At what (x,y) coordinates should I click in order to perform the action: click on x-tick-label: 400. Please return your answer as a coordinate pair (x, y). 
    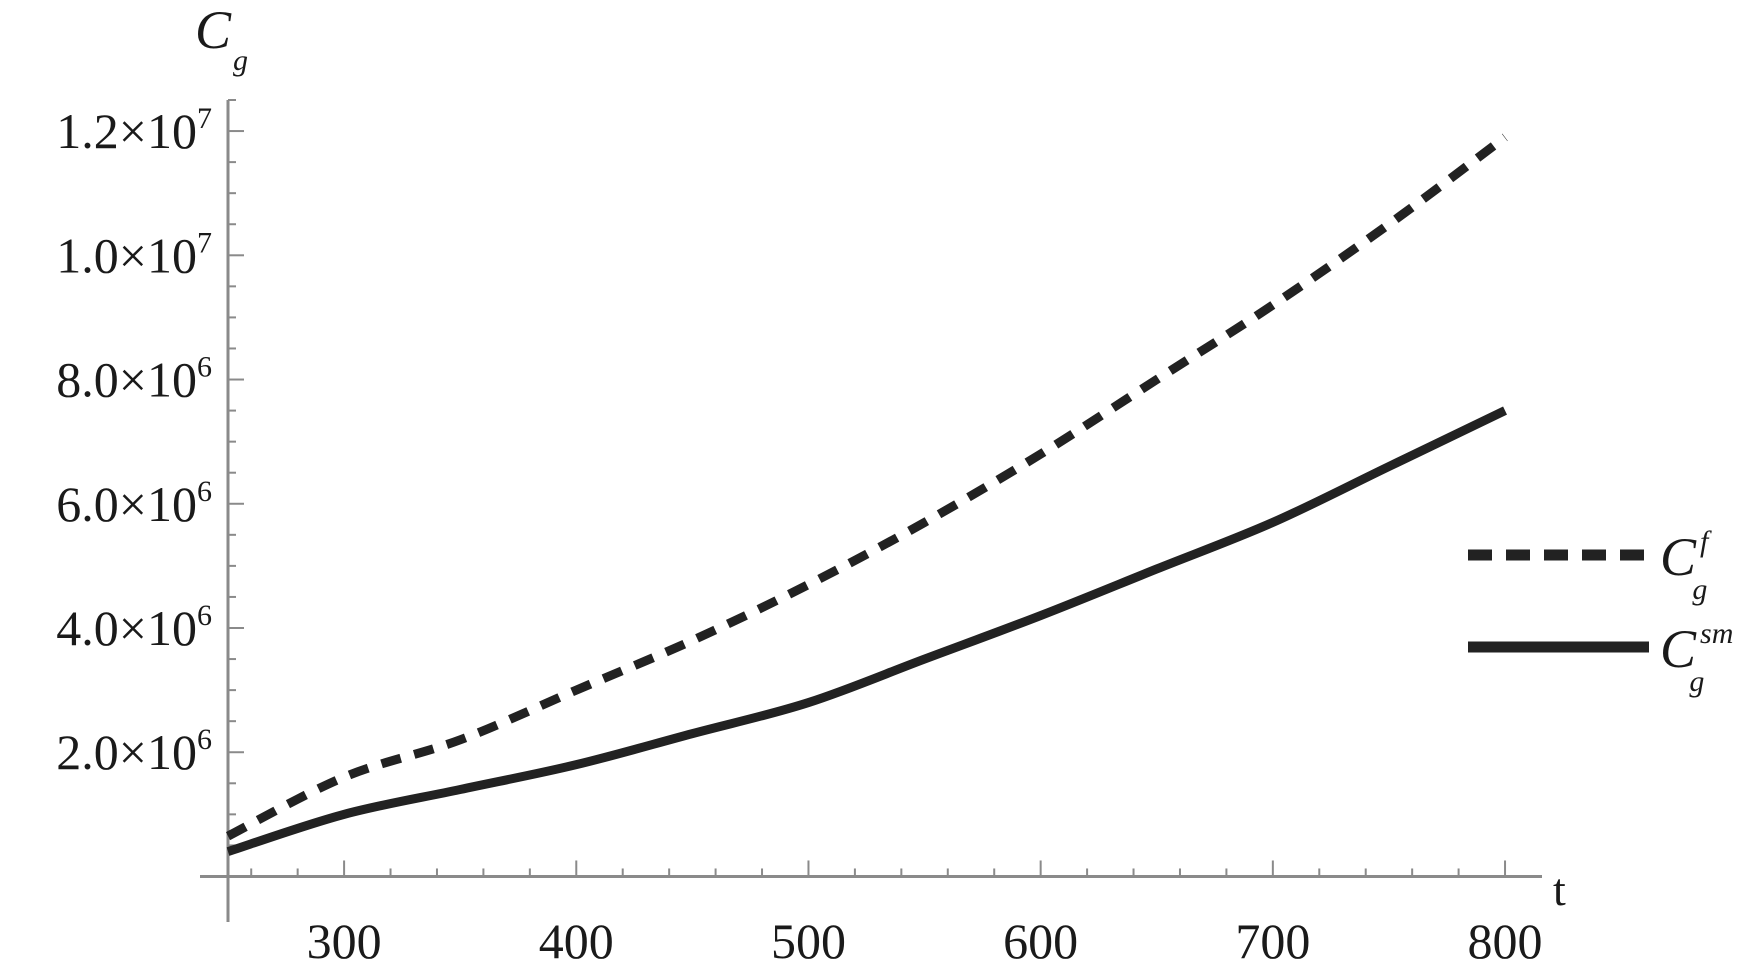
    Looking at the image, I should click on (576, 941).